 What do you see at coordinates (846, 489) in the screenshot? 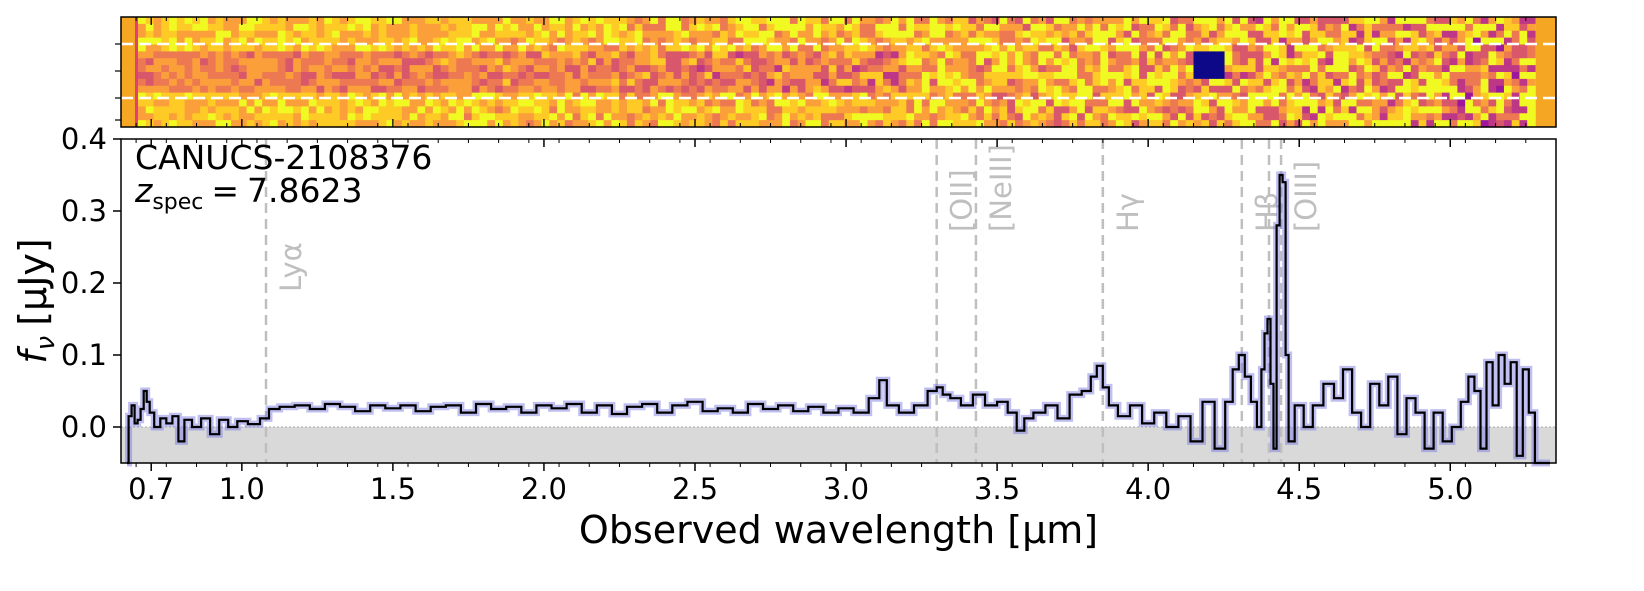
I see `x-tick-label: 3.0` at bounding box center [846, 489].